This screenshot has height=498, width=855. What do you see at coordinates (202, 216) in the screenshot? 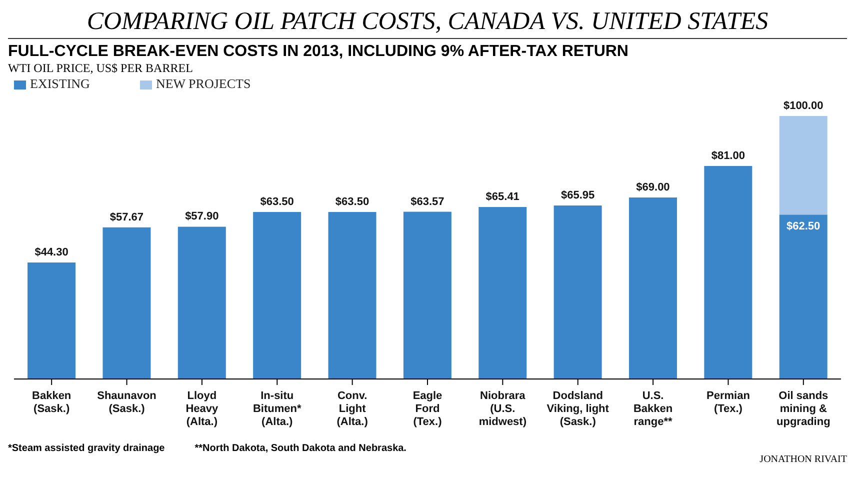
I see `data-label: $57.90` at bounding box center [202, 216].